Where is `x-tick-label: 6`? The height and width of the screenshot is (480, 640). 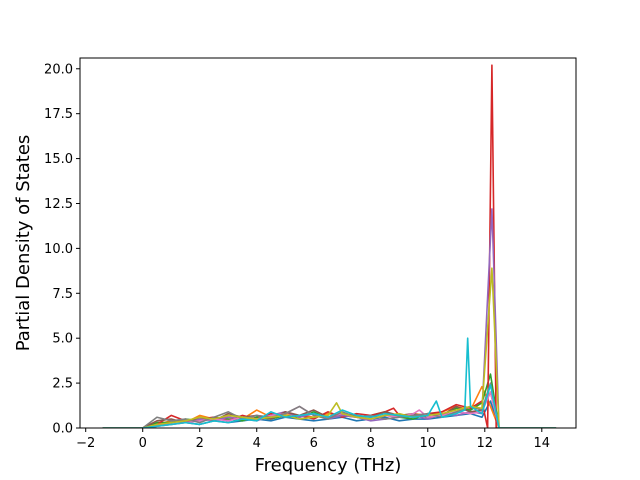 x-tick-label: 6 is located at coordinates (314, 443).